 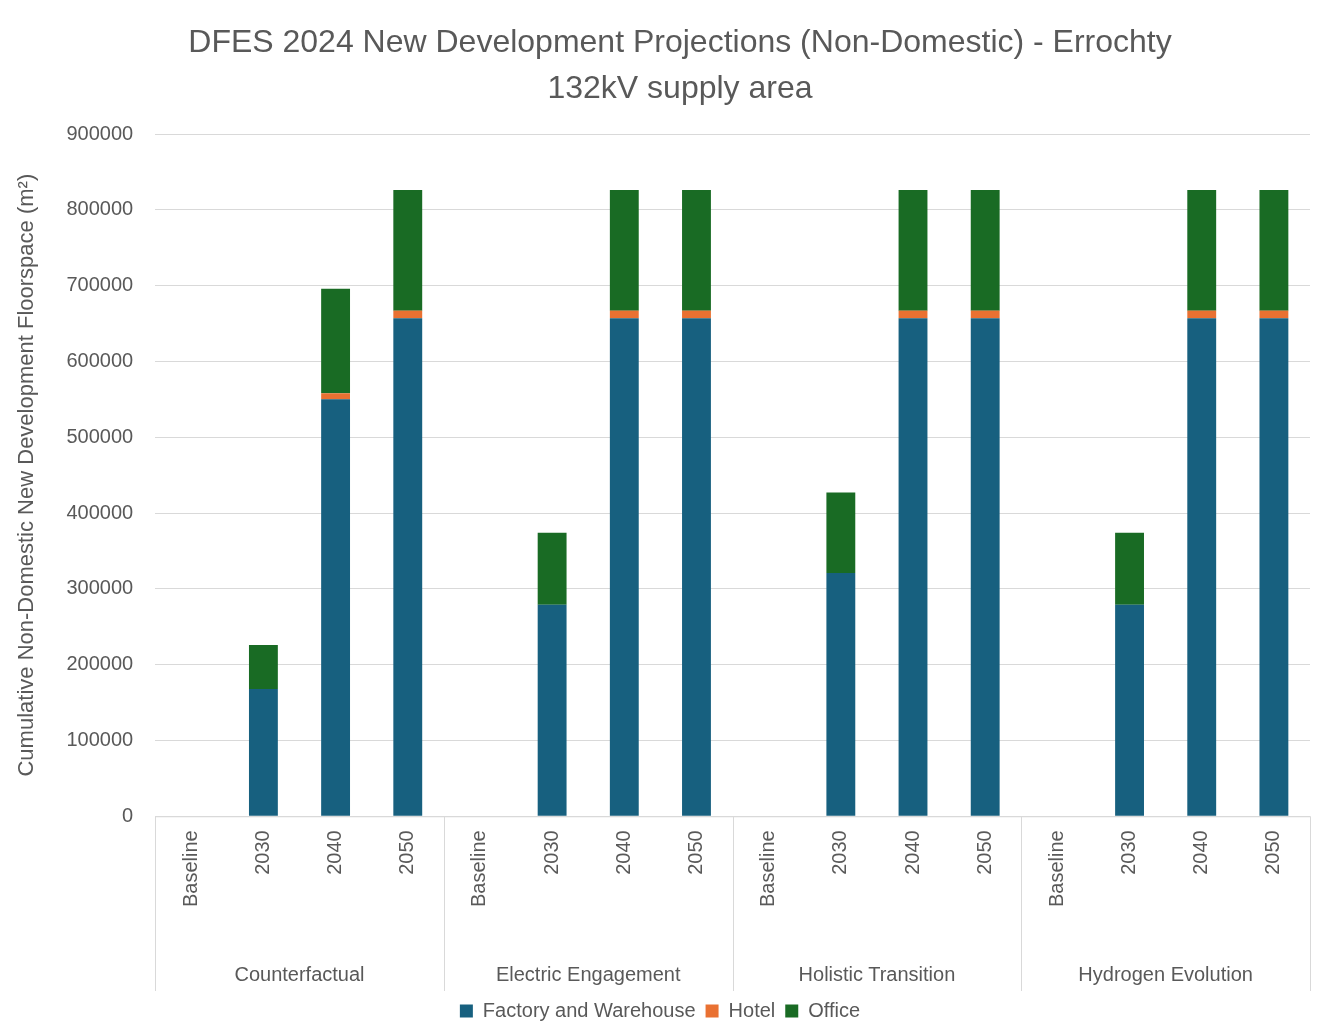 I want to click on y-tick-label: 800000, so click(x=100, y=208).